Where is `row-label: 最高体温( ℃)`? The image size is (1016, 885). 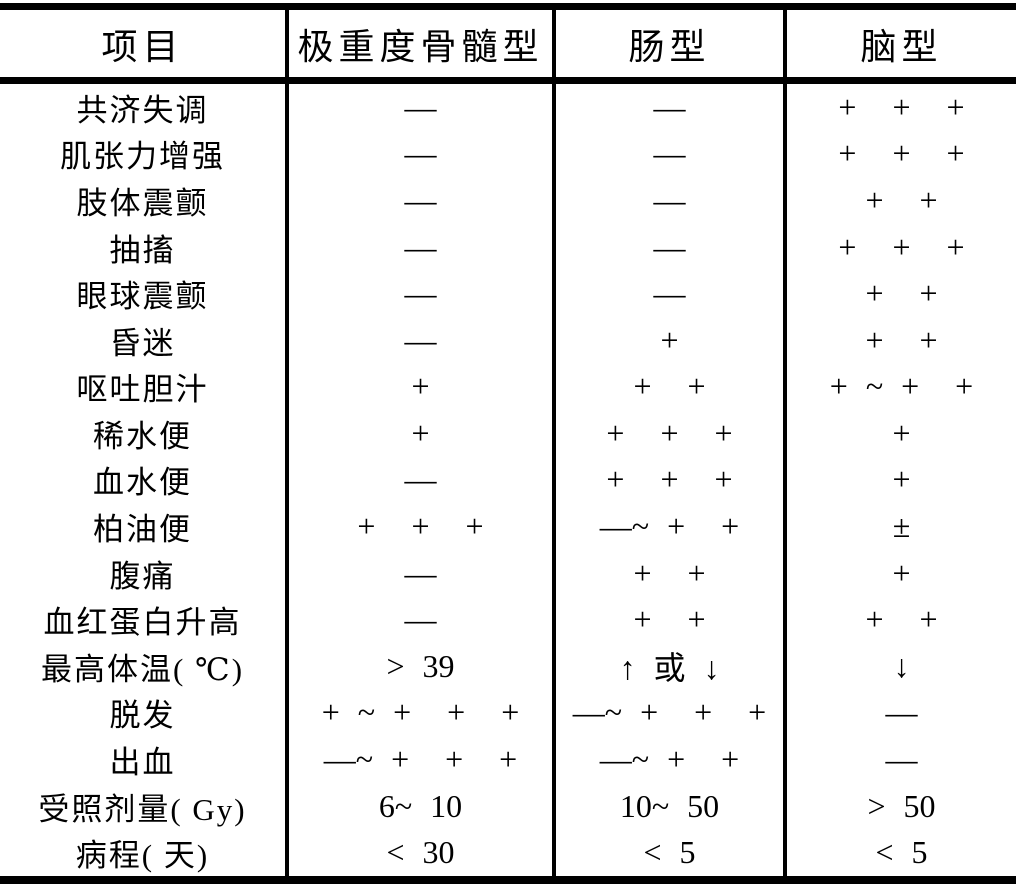 row-label: 最高体温( ℃) is located at coordinates (142, 669).